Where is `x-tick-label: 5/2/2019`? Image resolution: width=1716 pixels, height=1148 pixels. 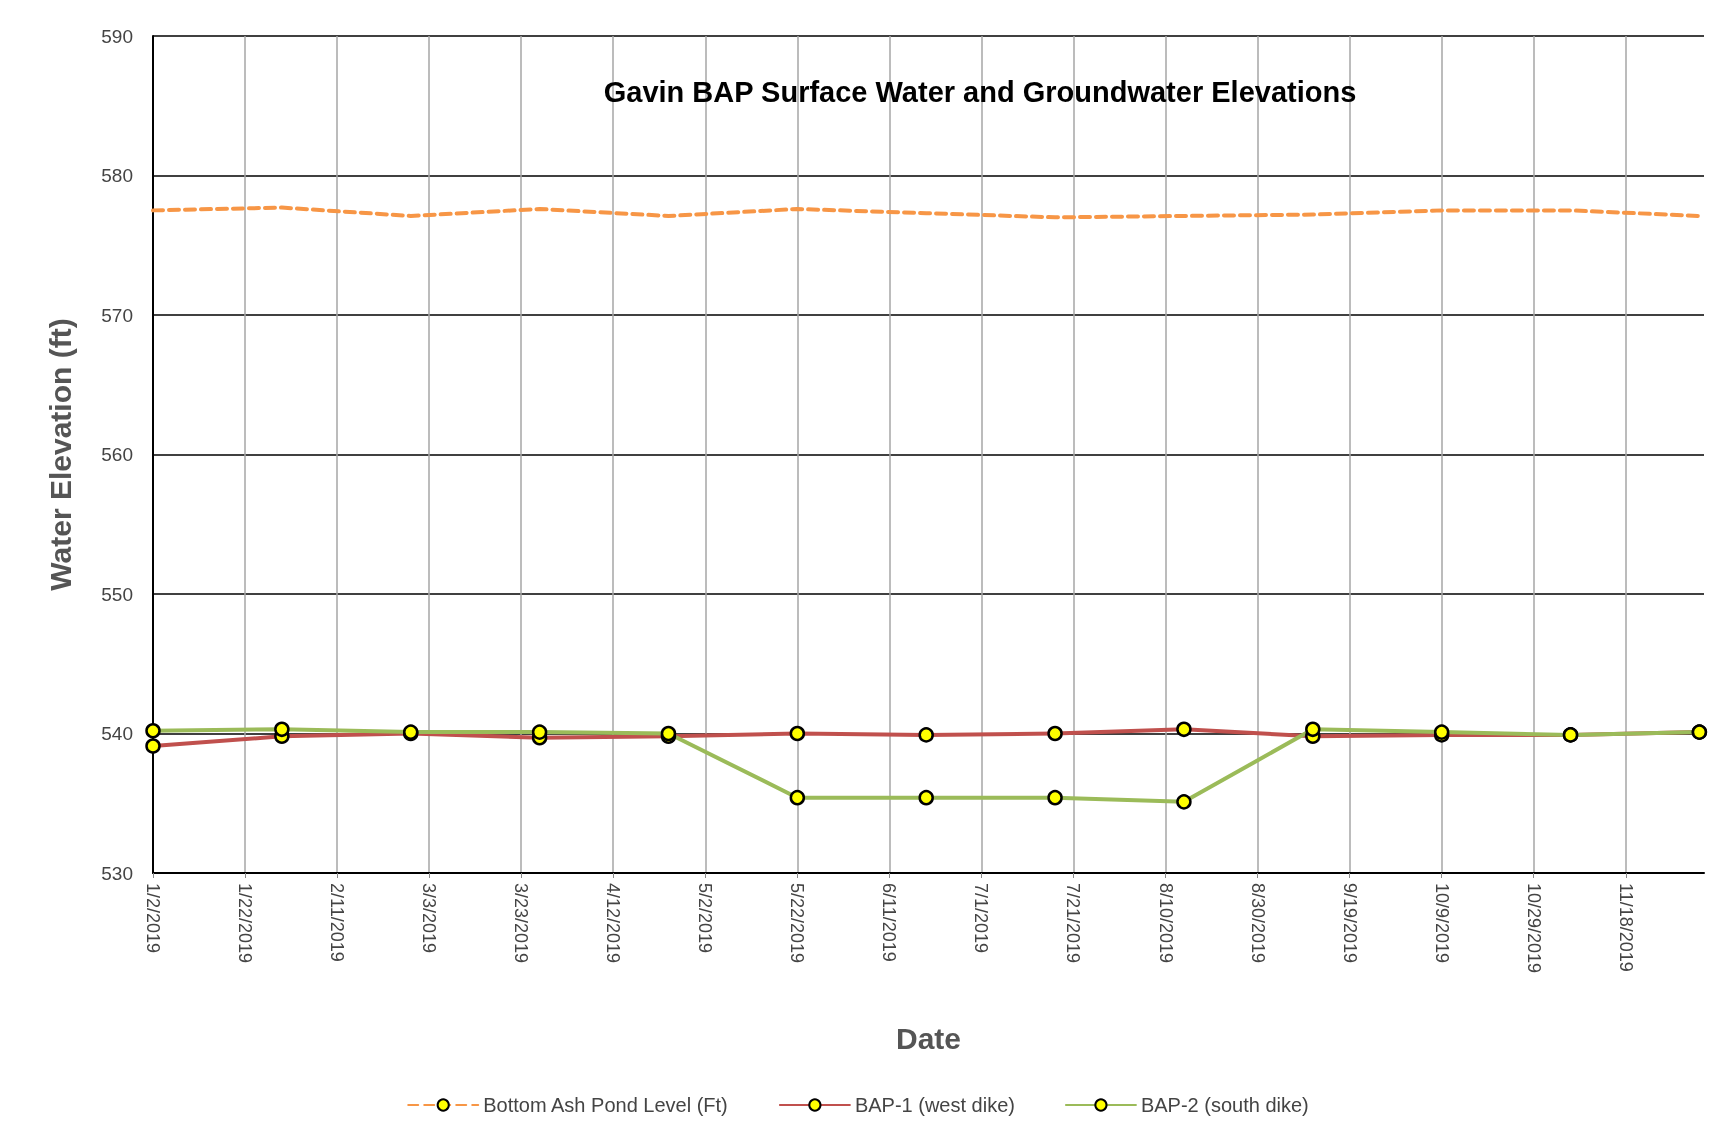 x-tick-label: 5/2/2019 is located at coordinates (705, 918).